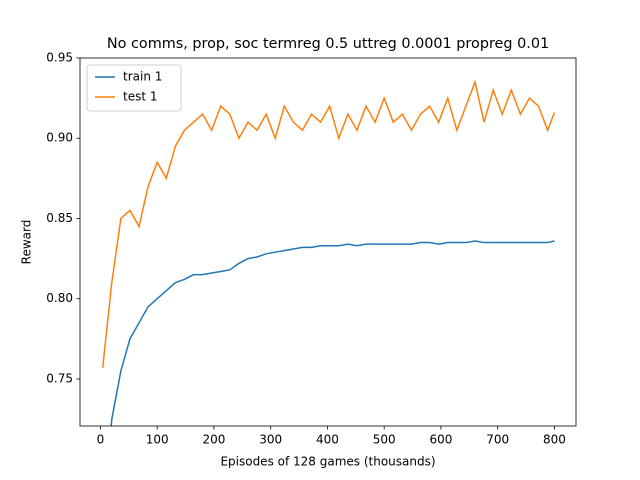 The image size is (640, 480). I want to click on y-tick-label: 0.95, so click(59, 58).